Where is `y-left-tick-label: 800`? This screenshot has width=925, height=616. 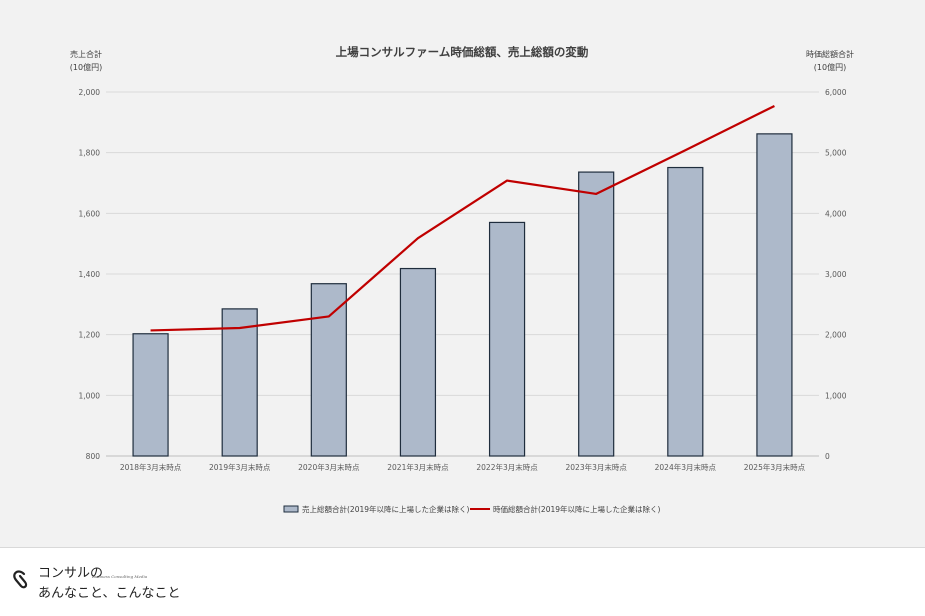
y-left-tick-label: 800 is located at coordinates (93, 456).